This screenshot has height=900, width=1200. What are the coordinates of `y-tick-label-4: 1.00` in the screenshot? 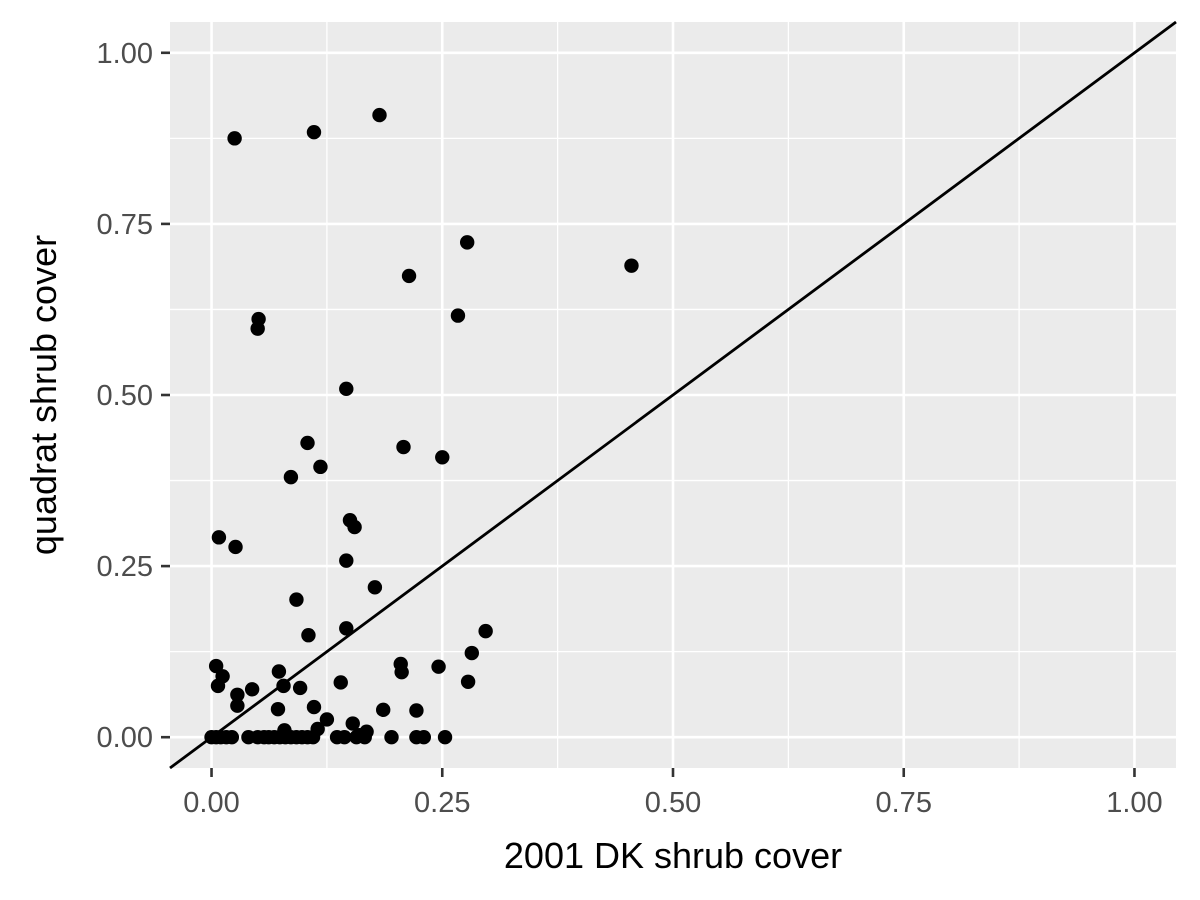 It's located at (125, 54).